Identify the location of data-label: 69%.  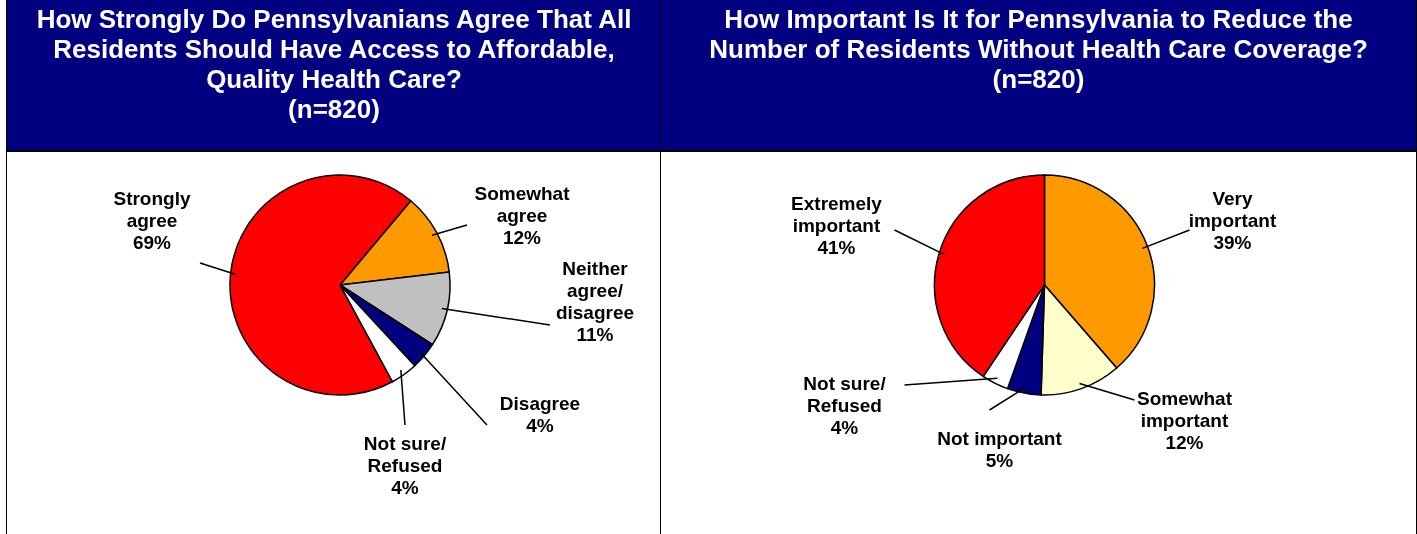
(152, 242).